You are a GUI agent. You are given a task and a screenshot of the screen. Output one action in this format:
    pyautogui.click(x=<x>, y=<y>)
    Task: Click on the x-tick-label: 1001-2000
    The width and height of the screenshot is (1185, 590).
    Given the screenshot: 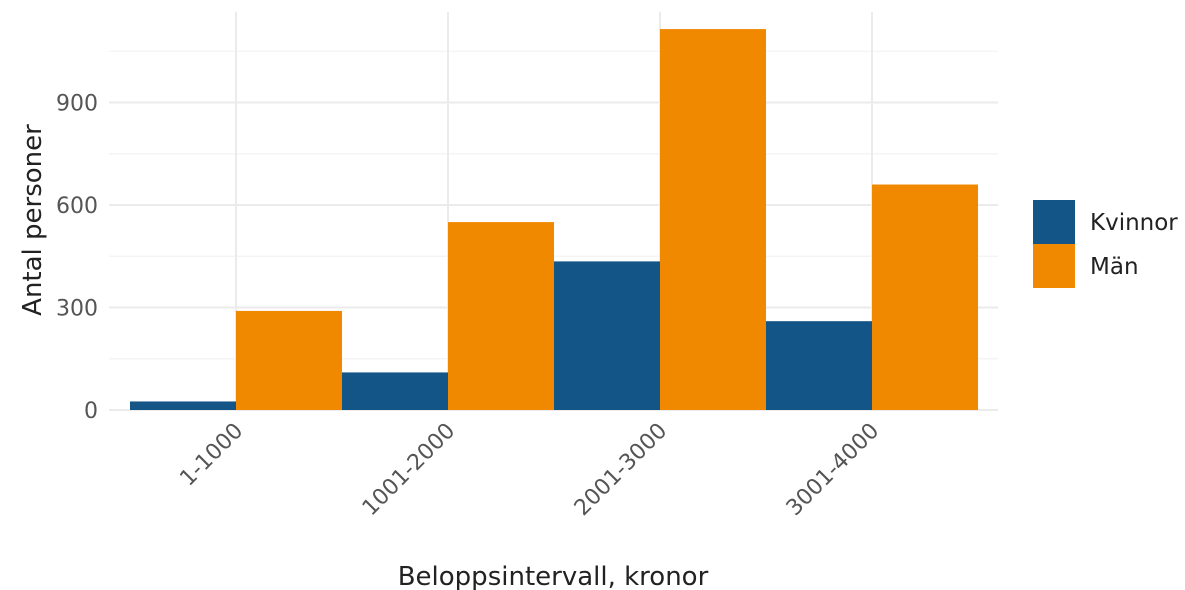 What is the action you would take?
    pyautogui.click(x=409, y=470)
    